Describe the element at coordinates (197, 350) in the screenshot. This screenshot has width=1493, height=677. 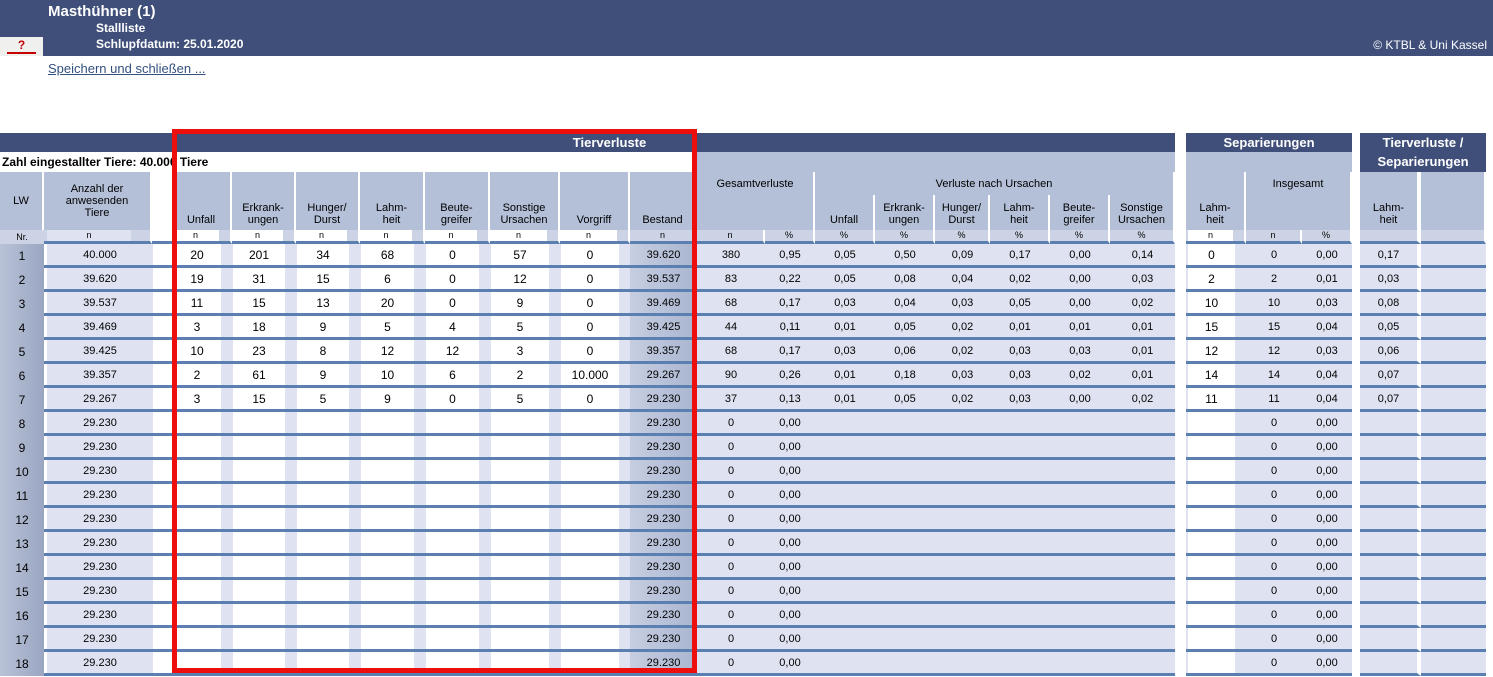
I see `input-unfall-box: 10` at that location.